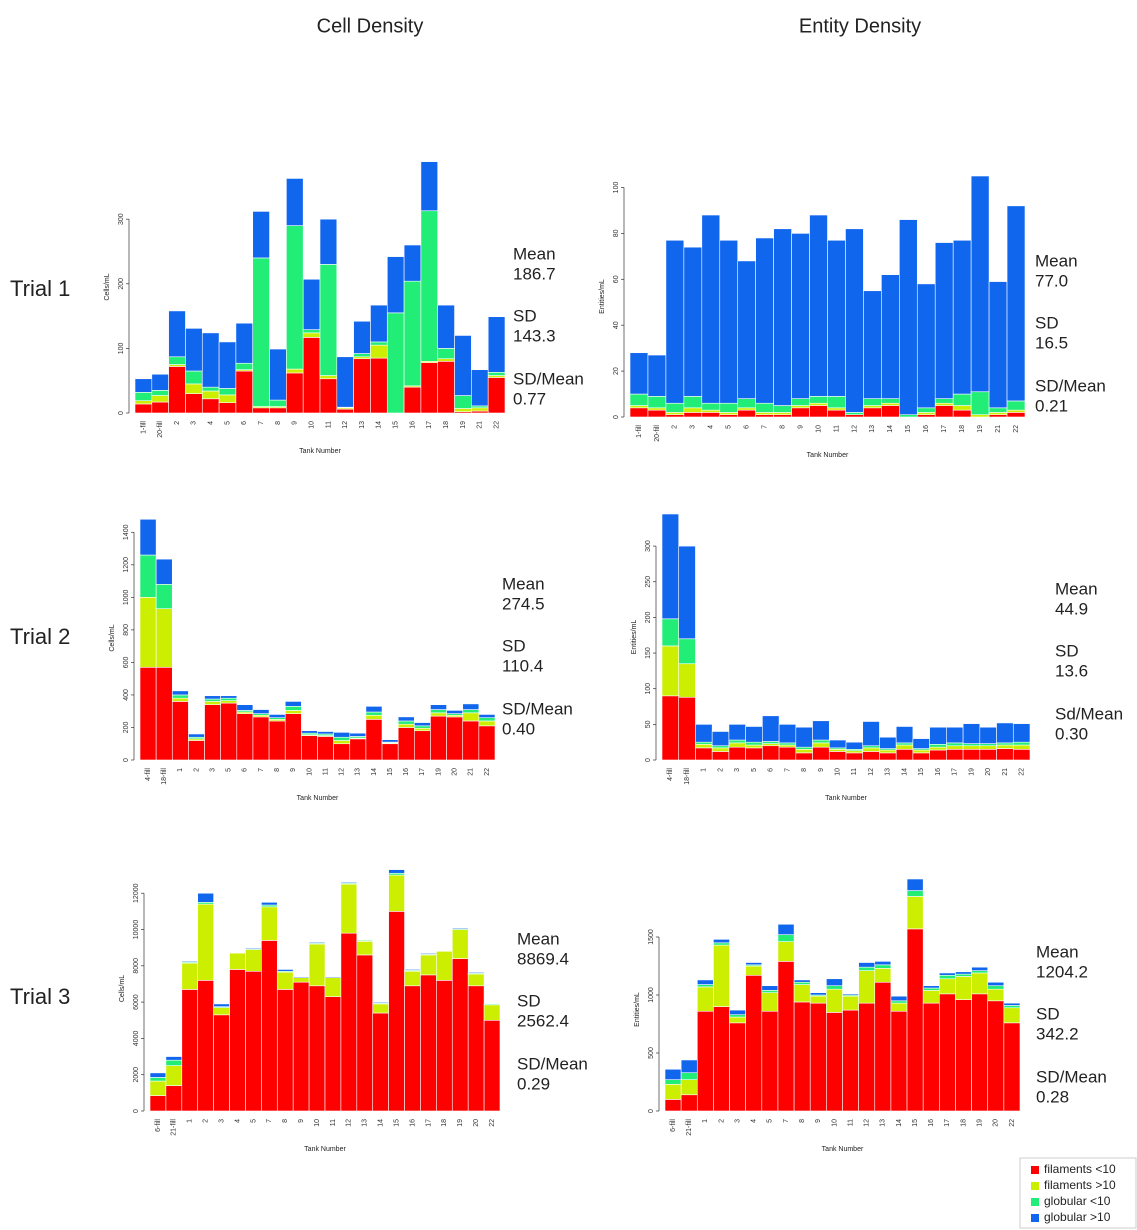  I want to click on legend-label: globular <10, so click(1077, 1201).